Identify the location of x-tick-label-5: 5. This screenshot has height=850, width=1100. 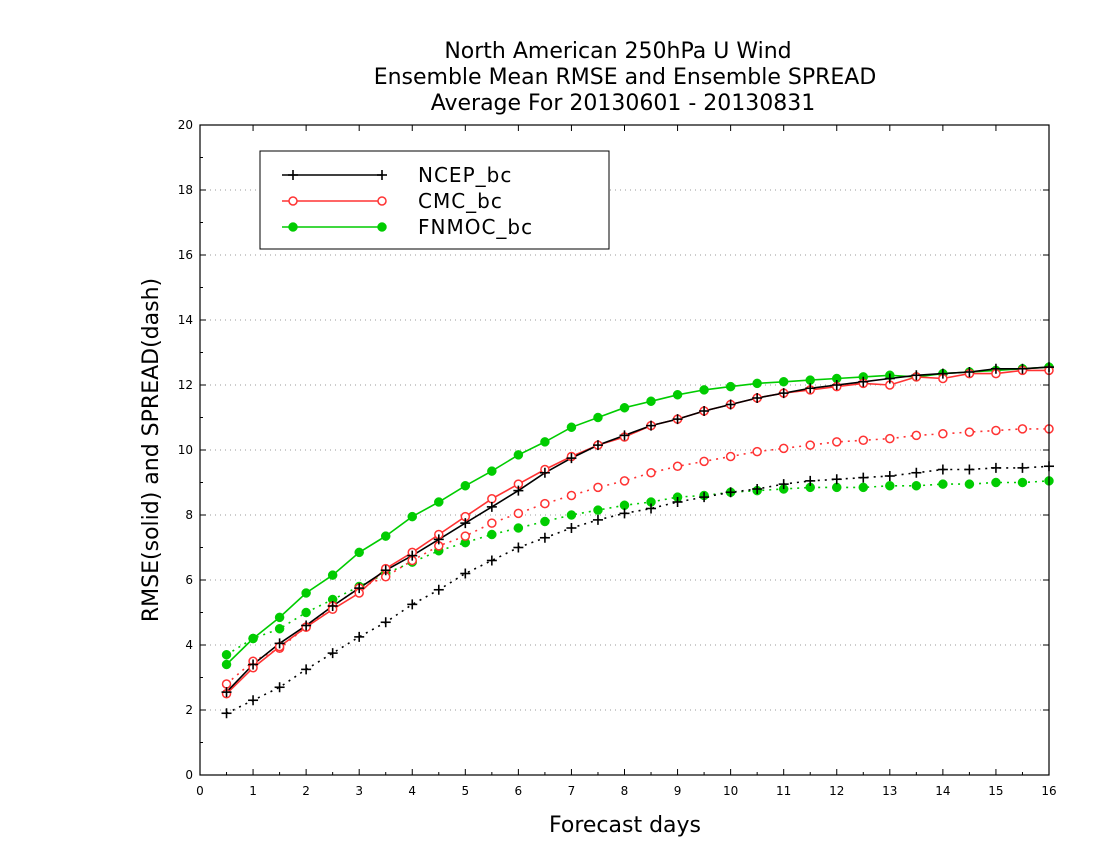
(465, 791).